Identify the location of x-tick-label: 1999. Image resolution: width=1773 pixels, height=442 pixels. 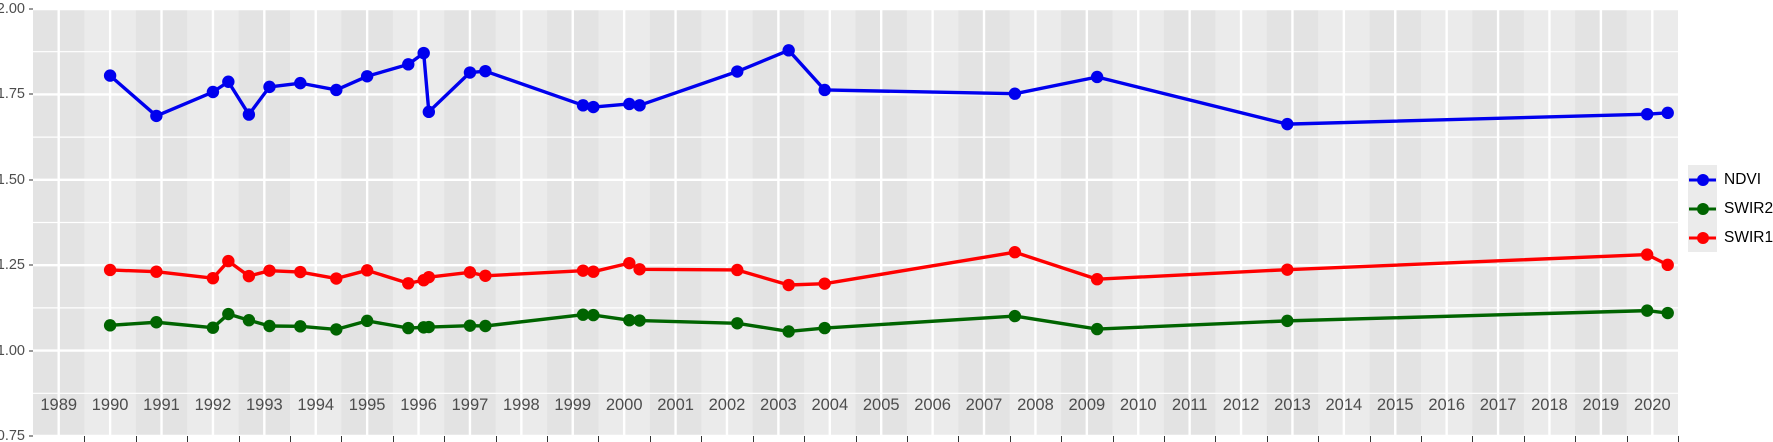
(573, 405).